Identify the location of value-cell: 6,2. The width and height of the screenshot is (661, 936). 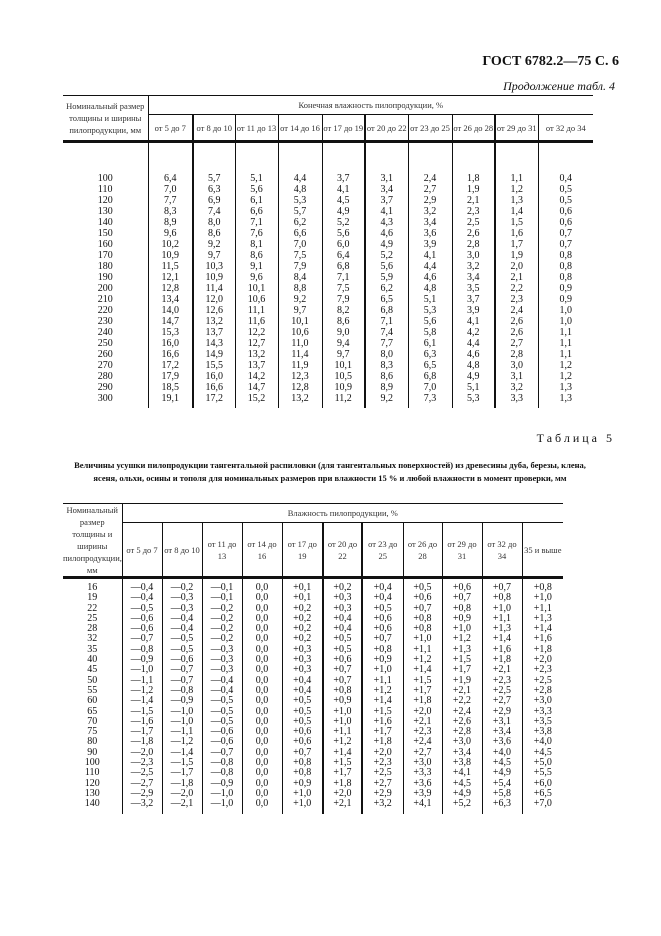
(299, 222).